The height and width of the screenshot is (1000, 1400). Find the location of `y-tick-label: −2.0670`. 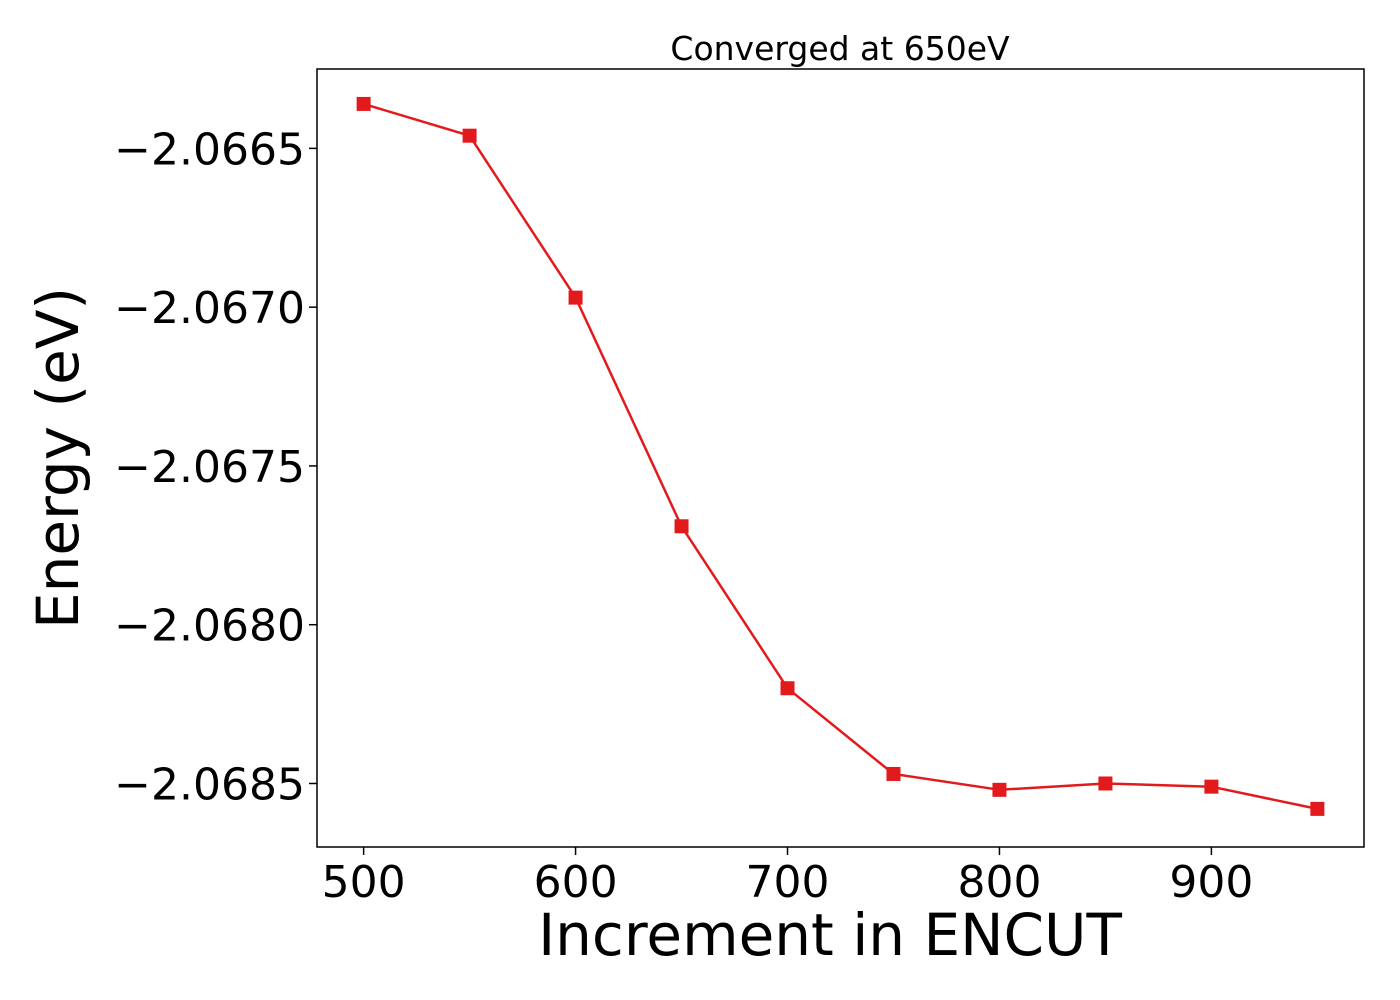

y-tick-label: −2.0670 is located at coordinates (209, 308).